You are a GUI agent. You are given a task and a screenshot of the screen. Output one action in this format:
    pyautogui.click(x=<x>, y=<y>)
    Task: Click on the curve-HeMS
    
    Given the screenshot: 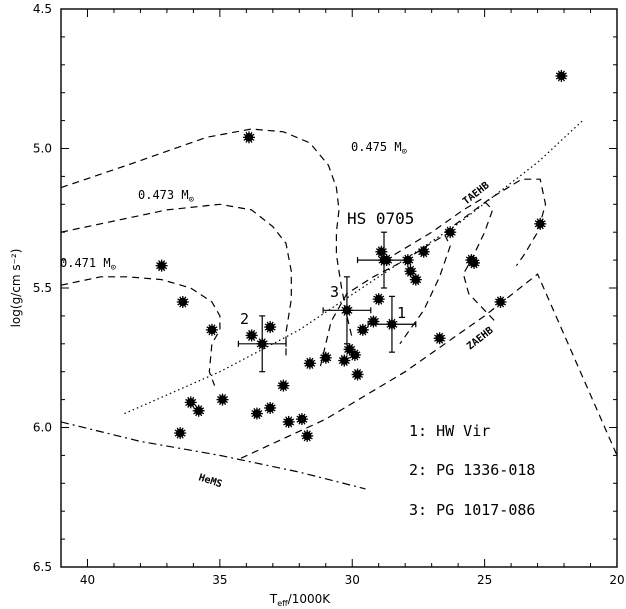 What is the action you would take?
    pyautogui.click(x=213, y=455)
    